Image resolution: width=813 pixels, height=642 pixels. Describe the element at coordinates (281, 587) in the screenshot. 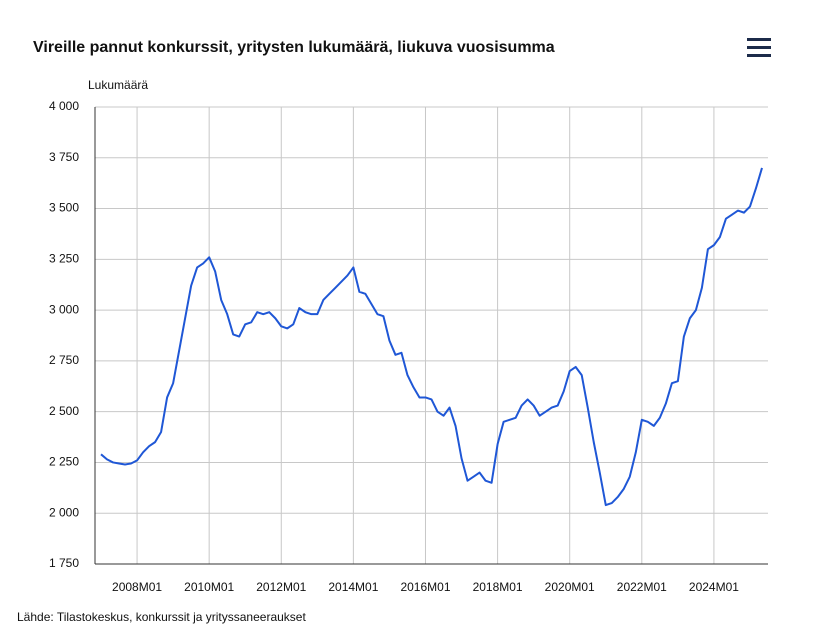

I see `x-tick-label: 2012M01` at that location.